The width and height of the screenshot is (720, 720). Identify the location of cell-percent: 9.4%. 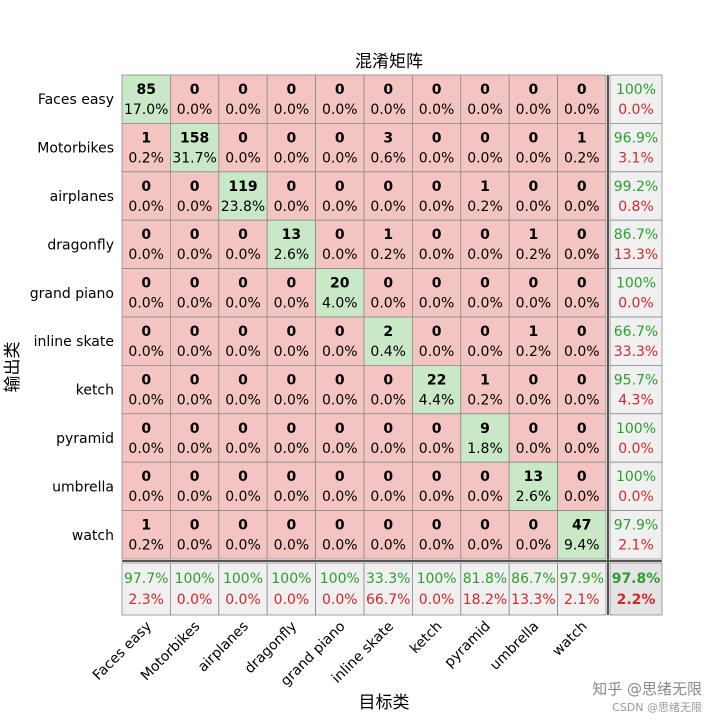
(582, 546).